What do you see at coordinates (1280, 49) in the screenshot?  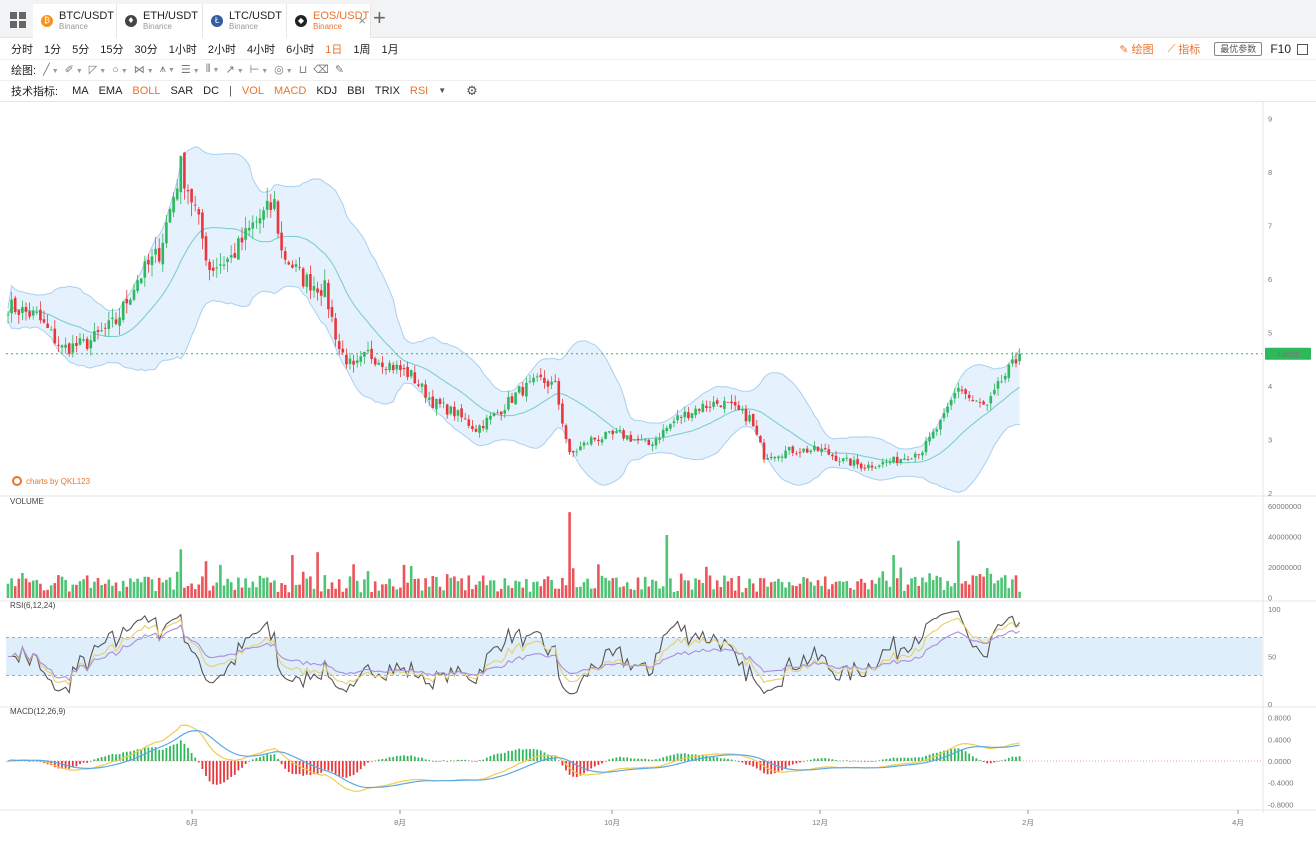 I see `f10-button: F10` at bounding box center [1280, 49].